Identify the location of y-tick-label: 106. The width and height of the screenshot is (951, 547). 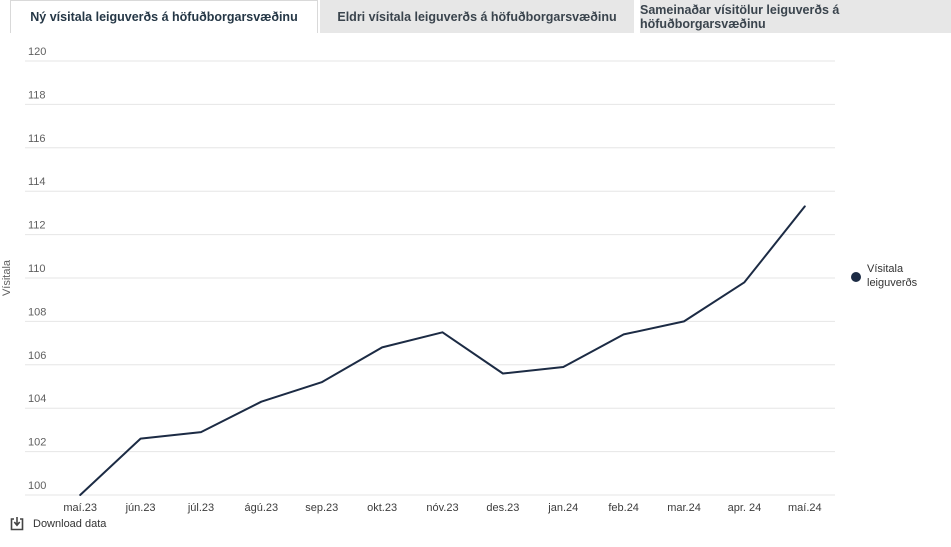
(37, 356).